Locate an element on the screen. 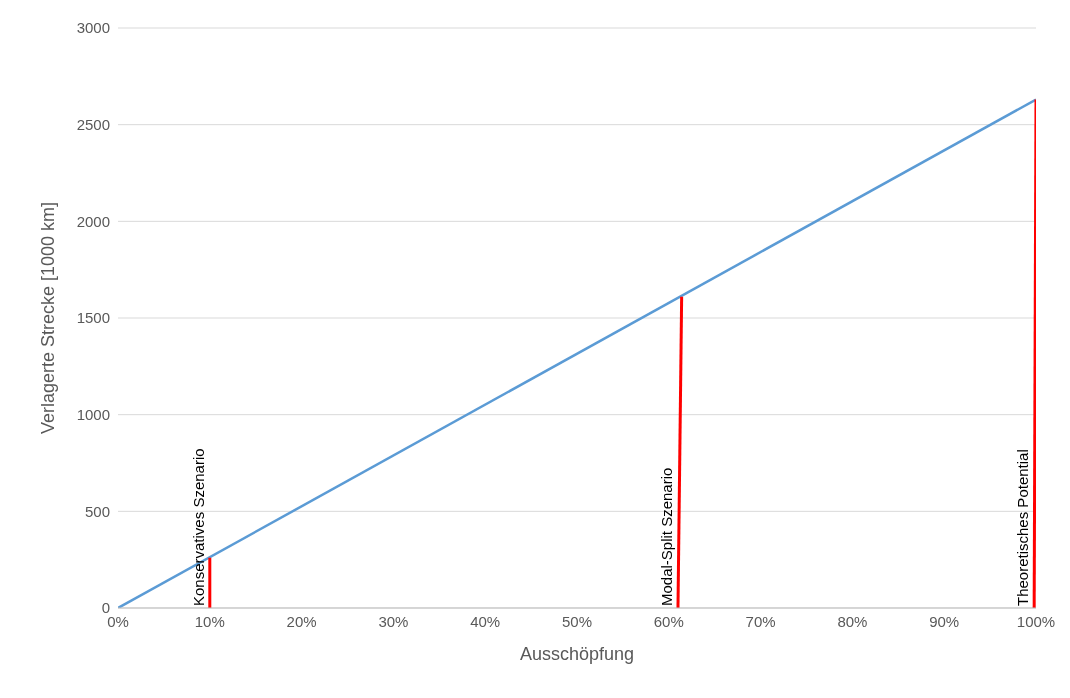 This screenshot has height=698, width=1070. y-tick-label: 1500 is located at coordinates (93, 318).